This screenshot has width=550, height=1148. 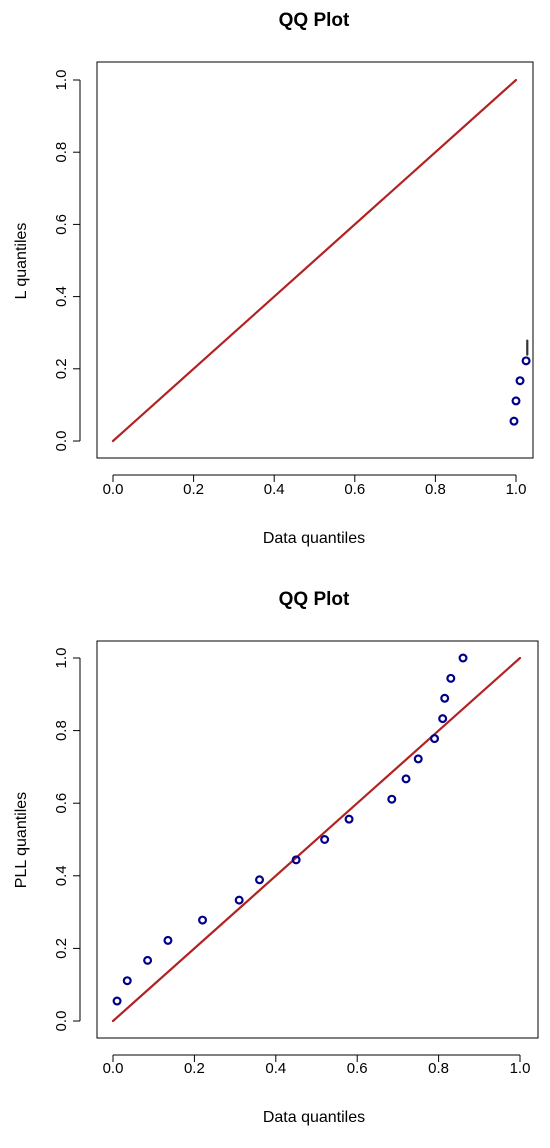 What do you see at coordinates (21, 261) in the screenshot?
I see `y-axis-label: L quantiles` at bounding box center [21, 261].